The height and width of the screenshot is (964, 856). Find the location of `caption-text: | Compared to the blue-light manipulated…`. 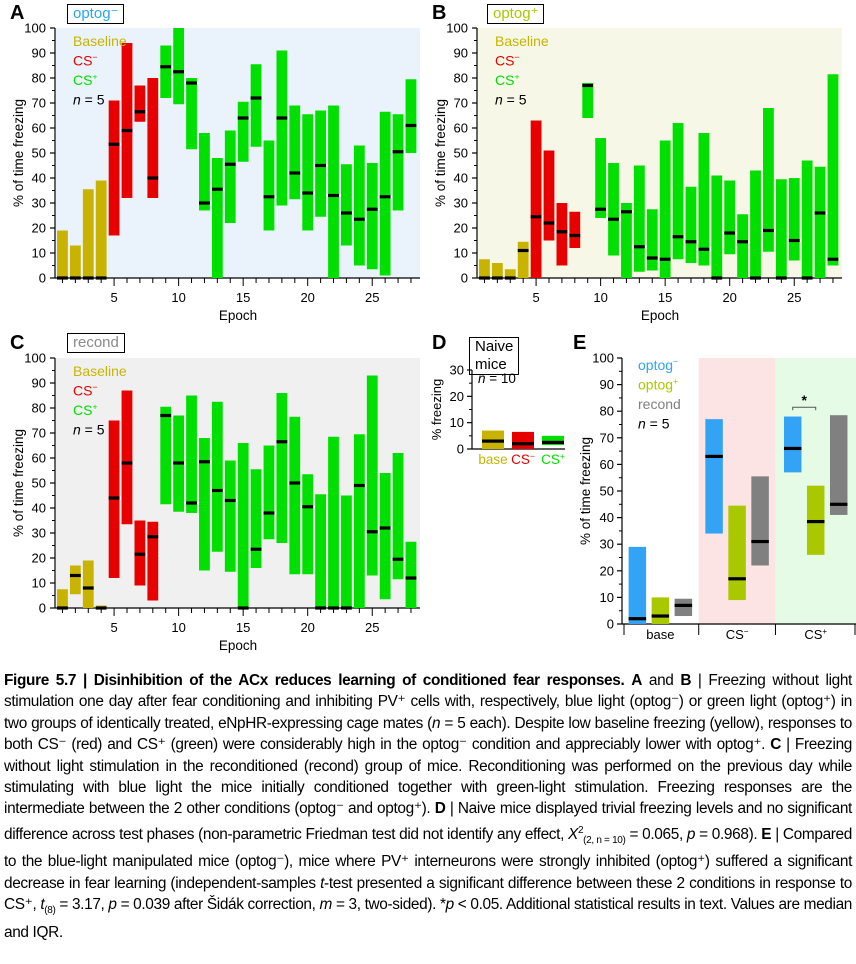

caption-text: | Compared to the blue-light manipulated… is located at coordinates (428, 858).